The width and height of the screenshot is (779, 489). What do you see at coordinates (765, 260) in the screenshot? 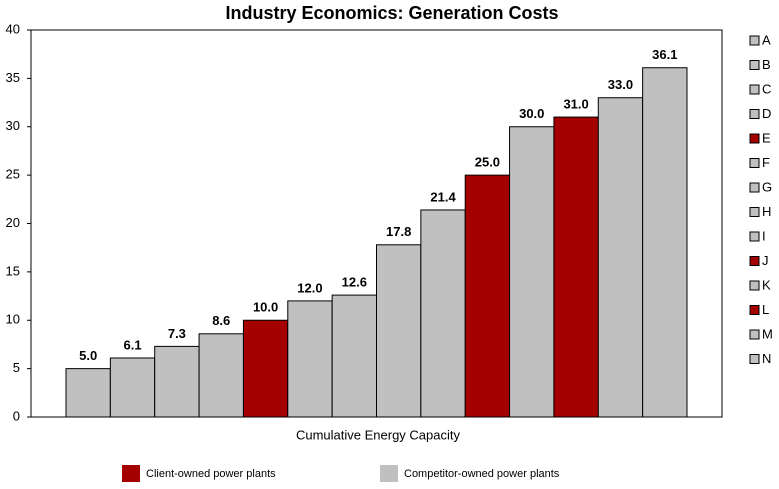
I see `legend-label: J` at bounding box center [765, 260].